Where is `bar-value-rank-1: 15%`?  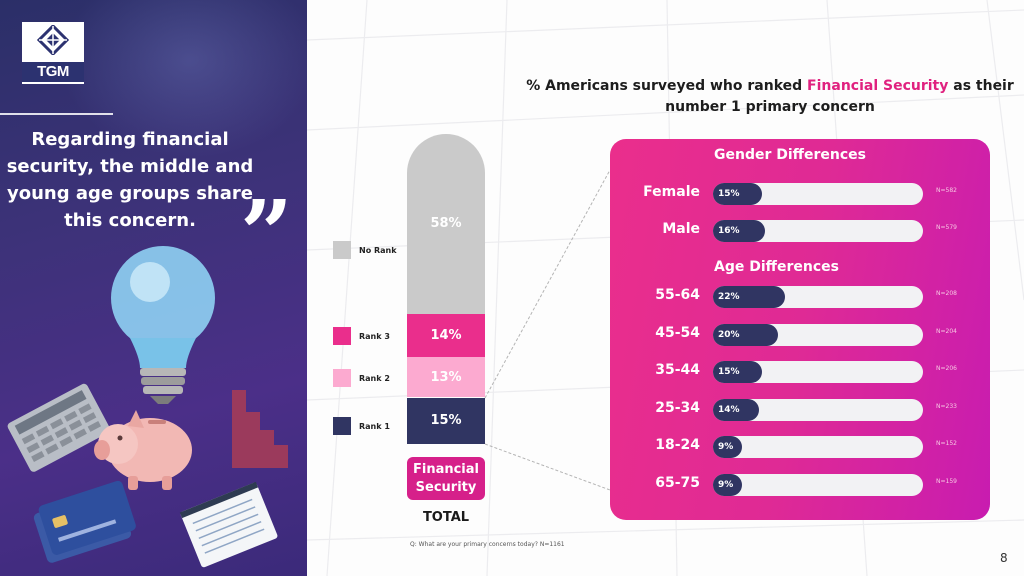 bar-value-rank-1: 15% is located at coordinates (446, 421).